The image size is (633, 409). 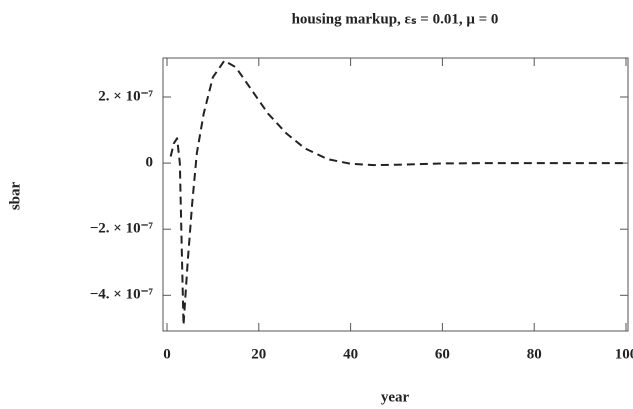 I want to click on y-tick-label: 0, so click(x=150, y=163).